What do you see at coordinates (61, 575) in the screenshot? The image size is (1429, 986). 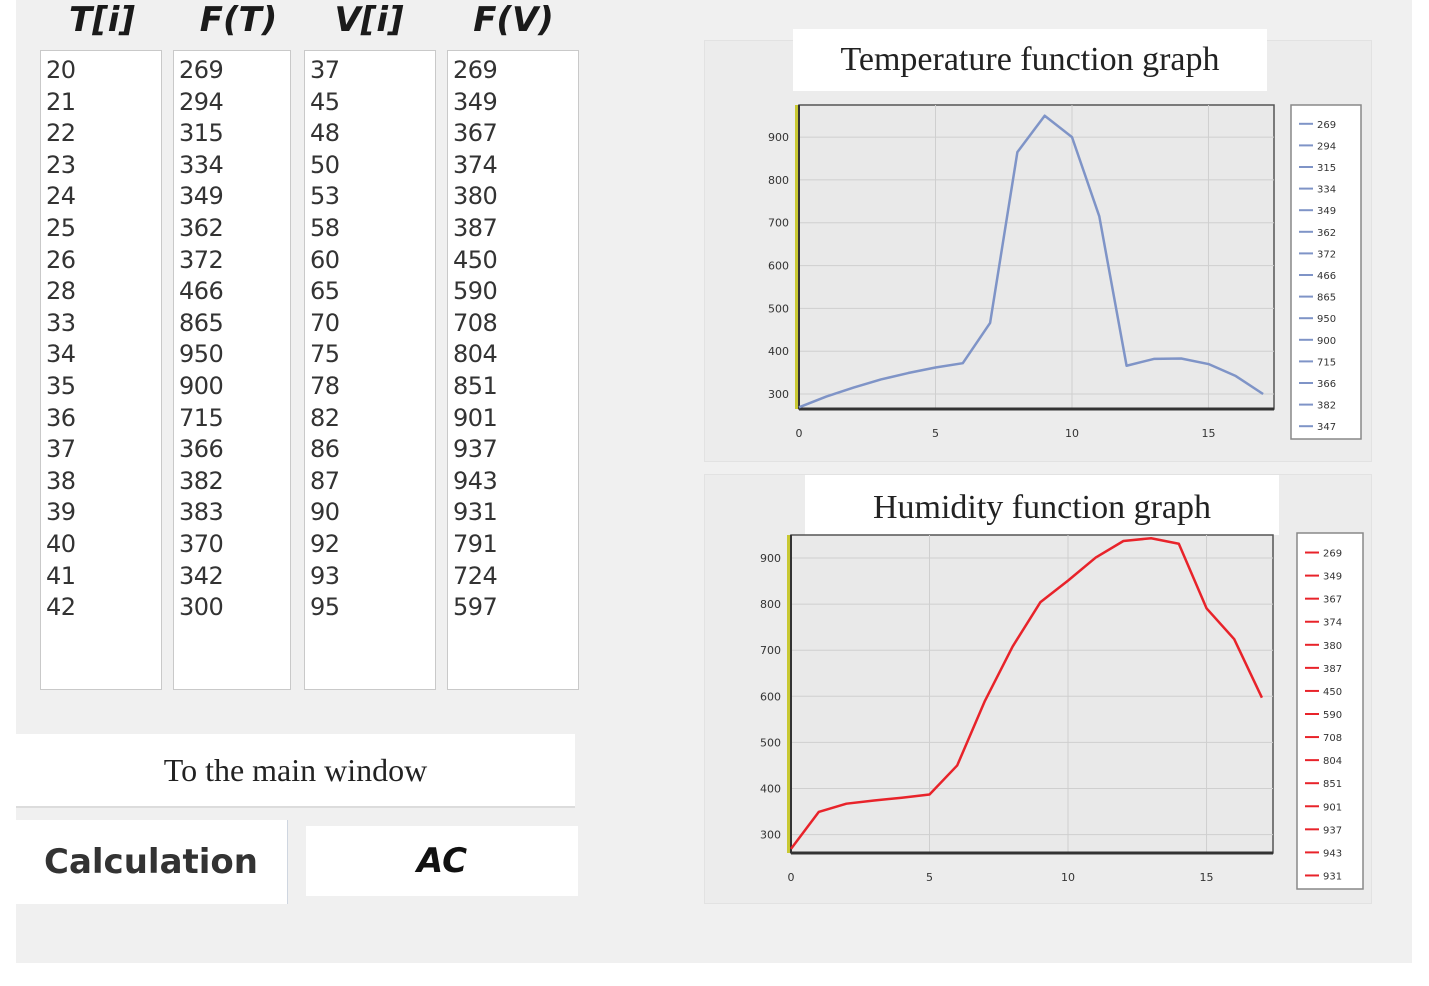 I see `list-item: 41` at bounding box center [61, 575].